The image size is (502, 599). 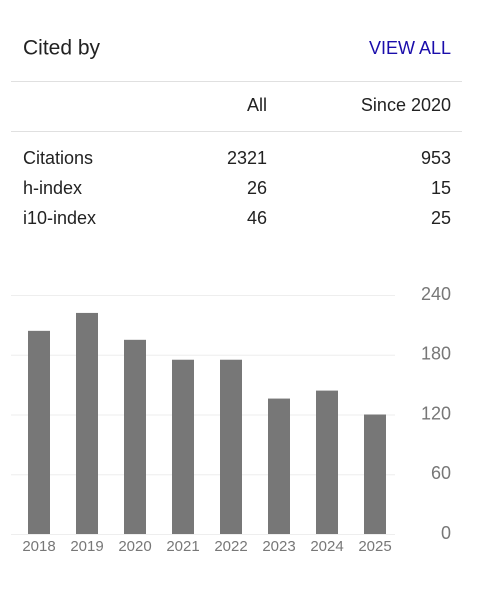 I want to click on y-tick-label: 240, so click(x=436, y=294).